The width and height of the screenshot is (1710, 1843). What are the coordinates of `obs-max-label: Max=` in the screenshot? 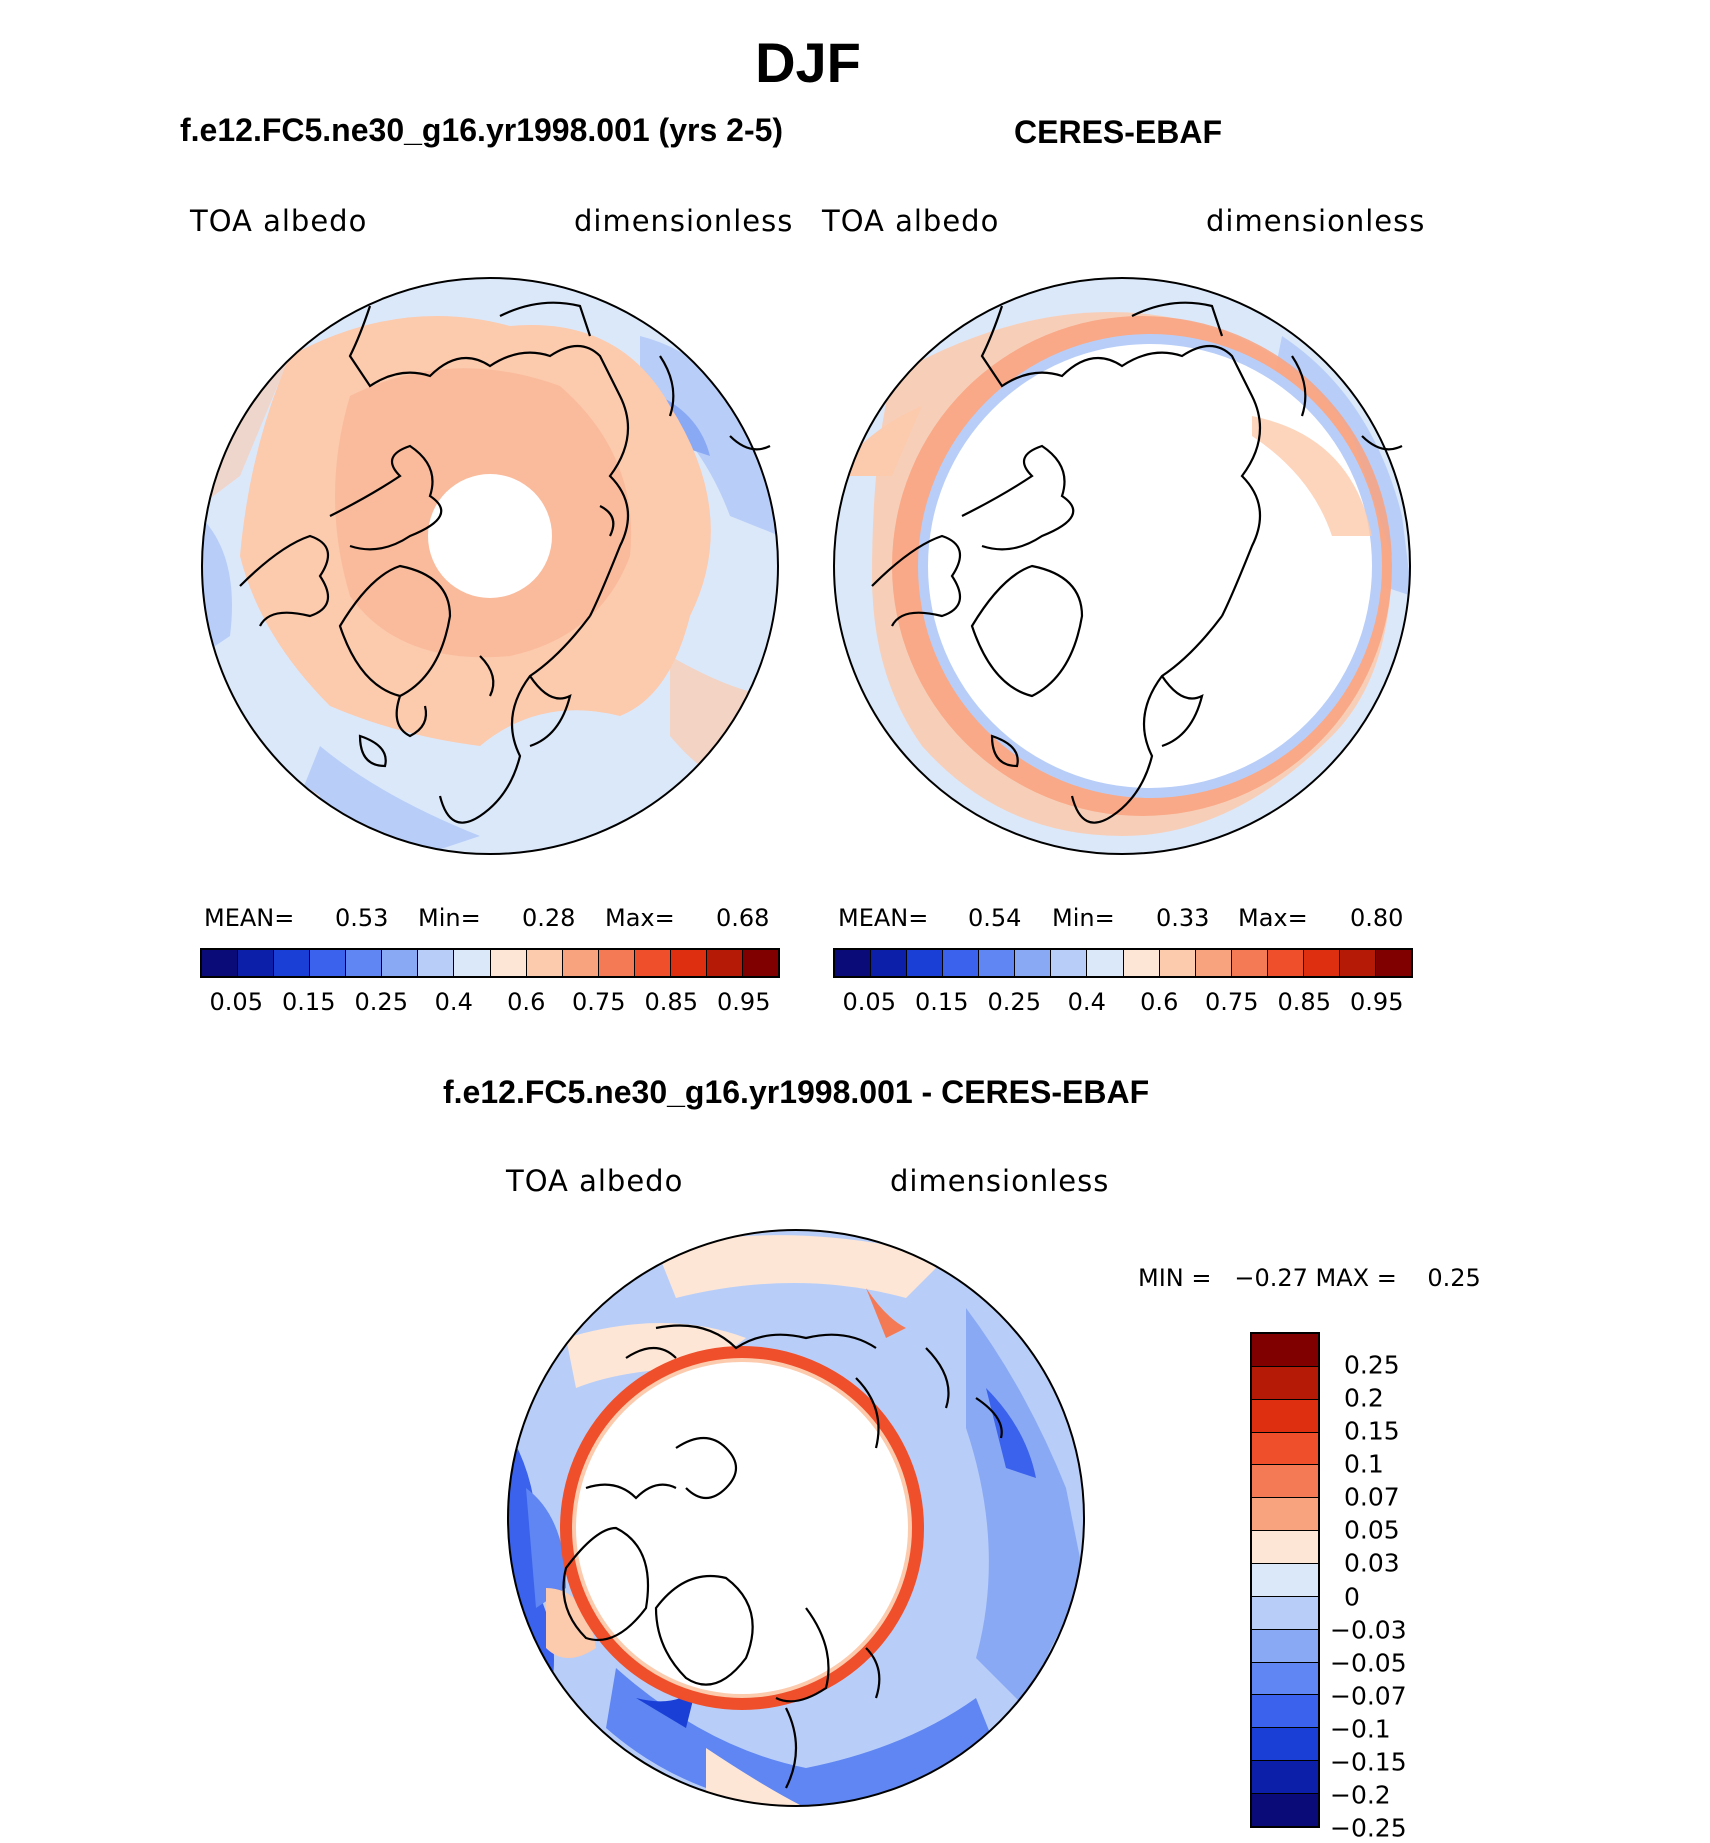 It's located at (1273, 918).